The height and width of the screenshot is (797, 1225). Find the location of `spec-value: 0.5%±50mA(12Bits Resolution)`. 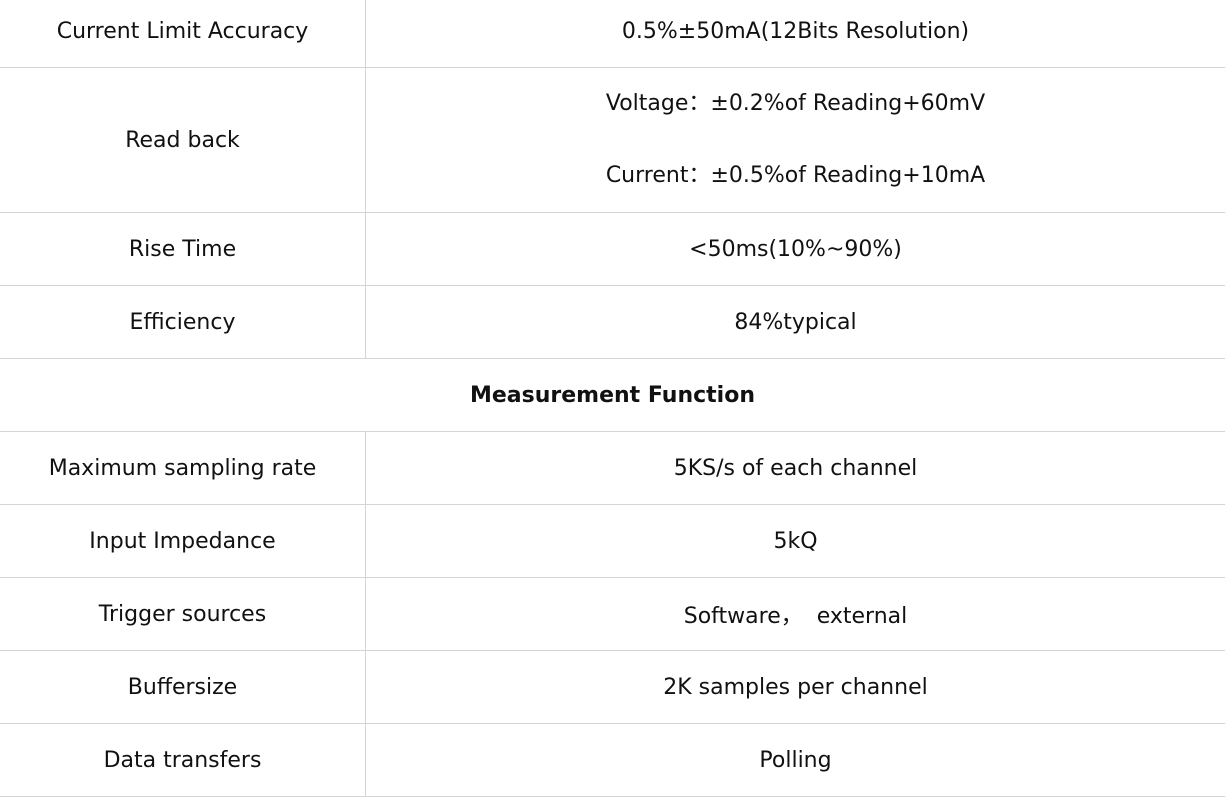

spec-value: 0.5%±50mA(12Bits Resolution) is located at coordinates (795, 34).